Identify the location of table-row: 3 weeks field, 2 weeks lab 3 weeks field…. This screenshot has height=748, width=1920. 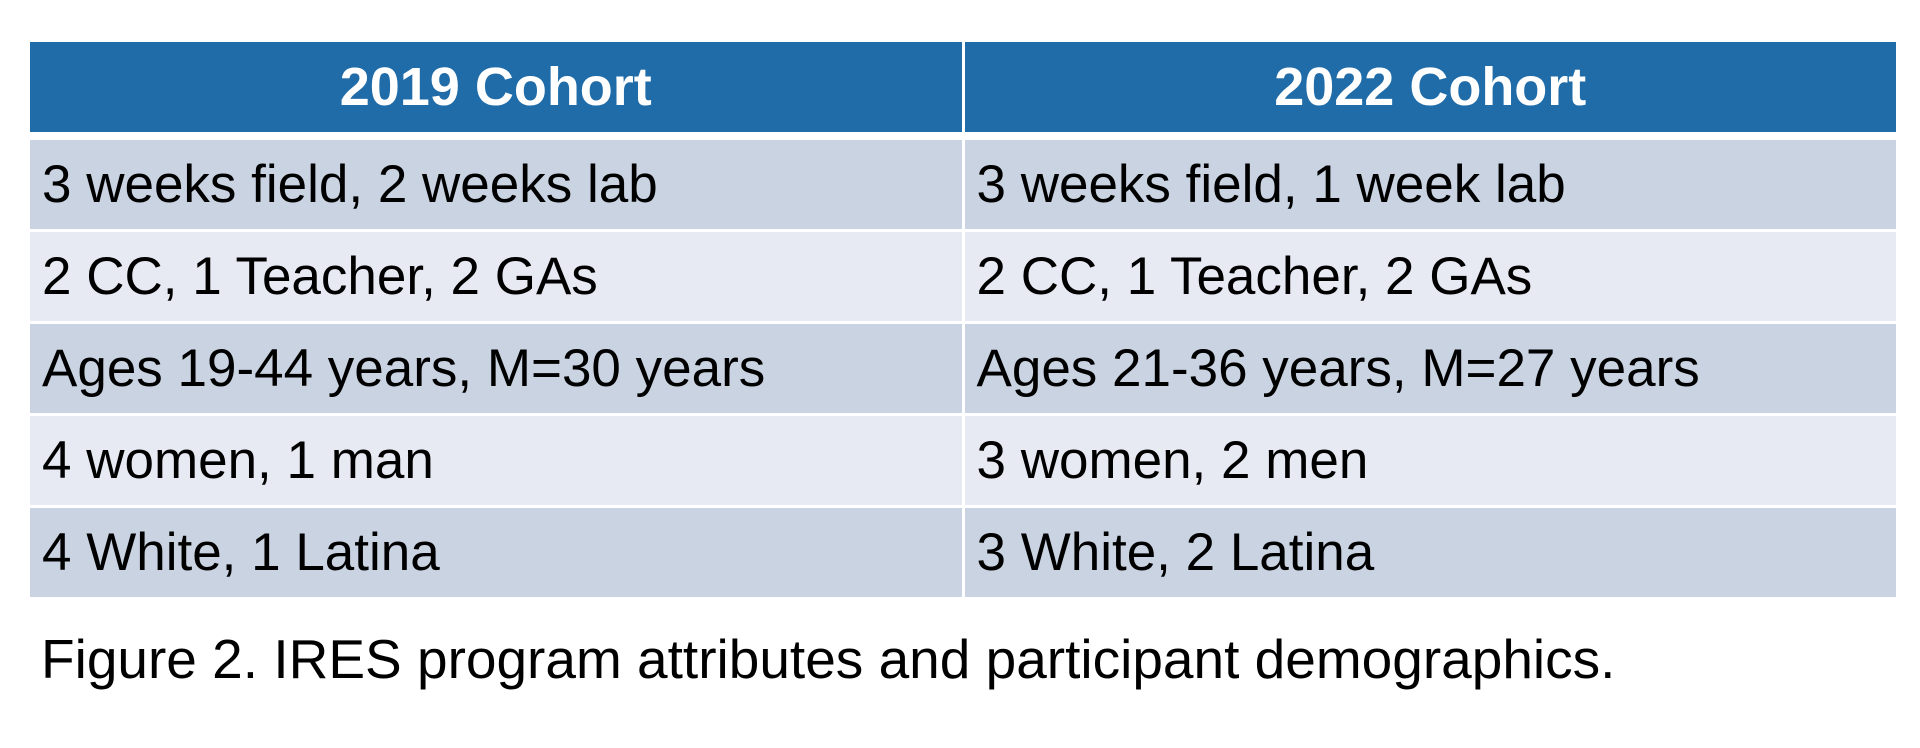
(963, 184).